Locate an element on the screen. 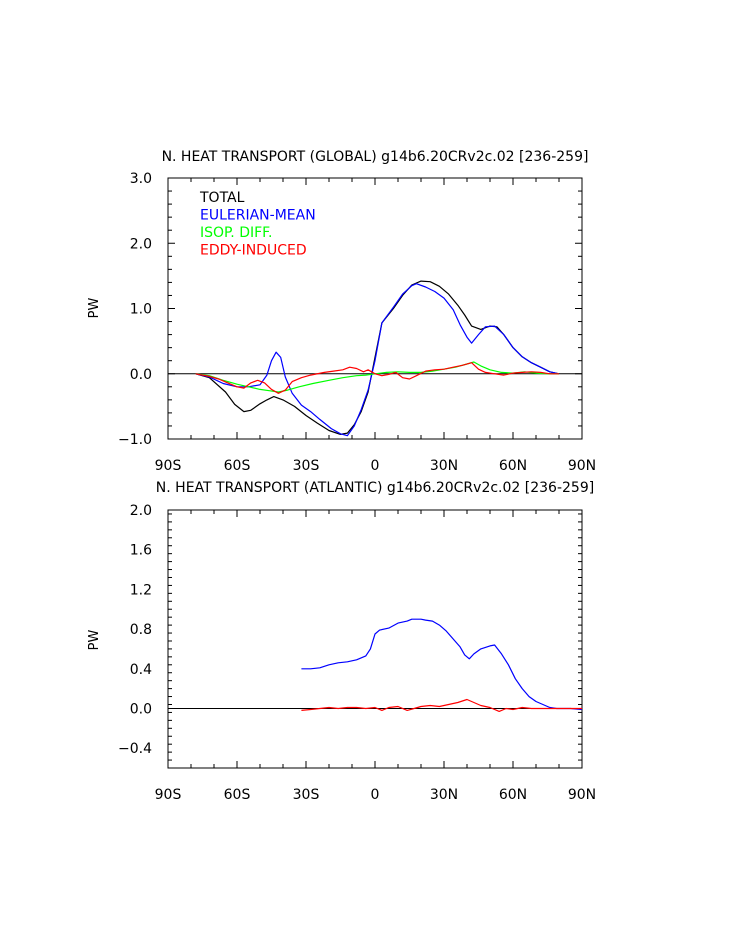 The height and width of the screenshot is (945, 733). atlantic-series is located at coordinates (442, 665).